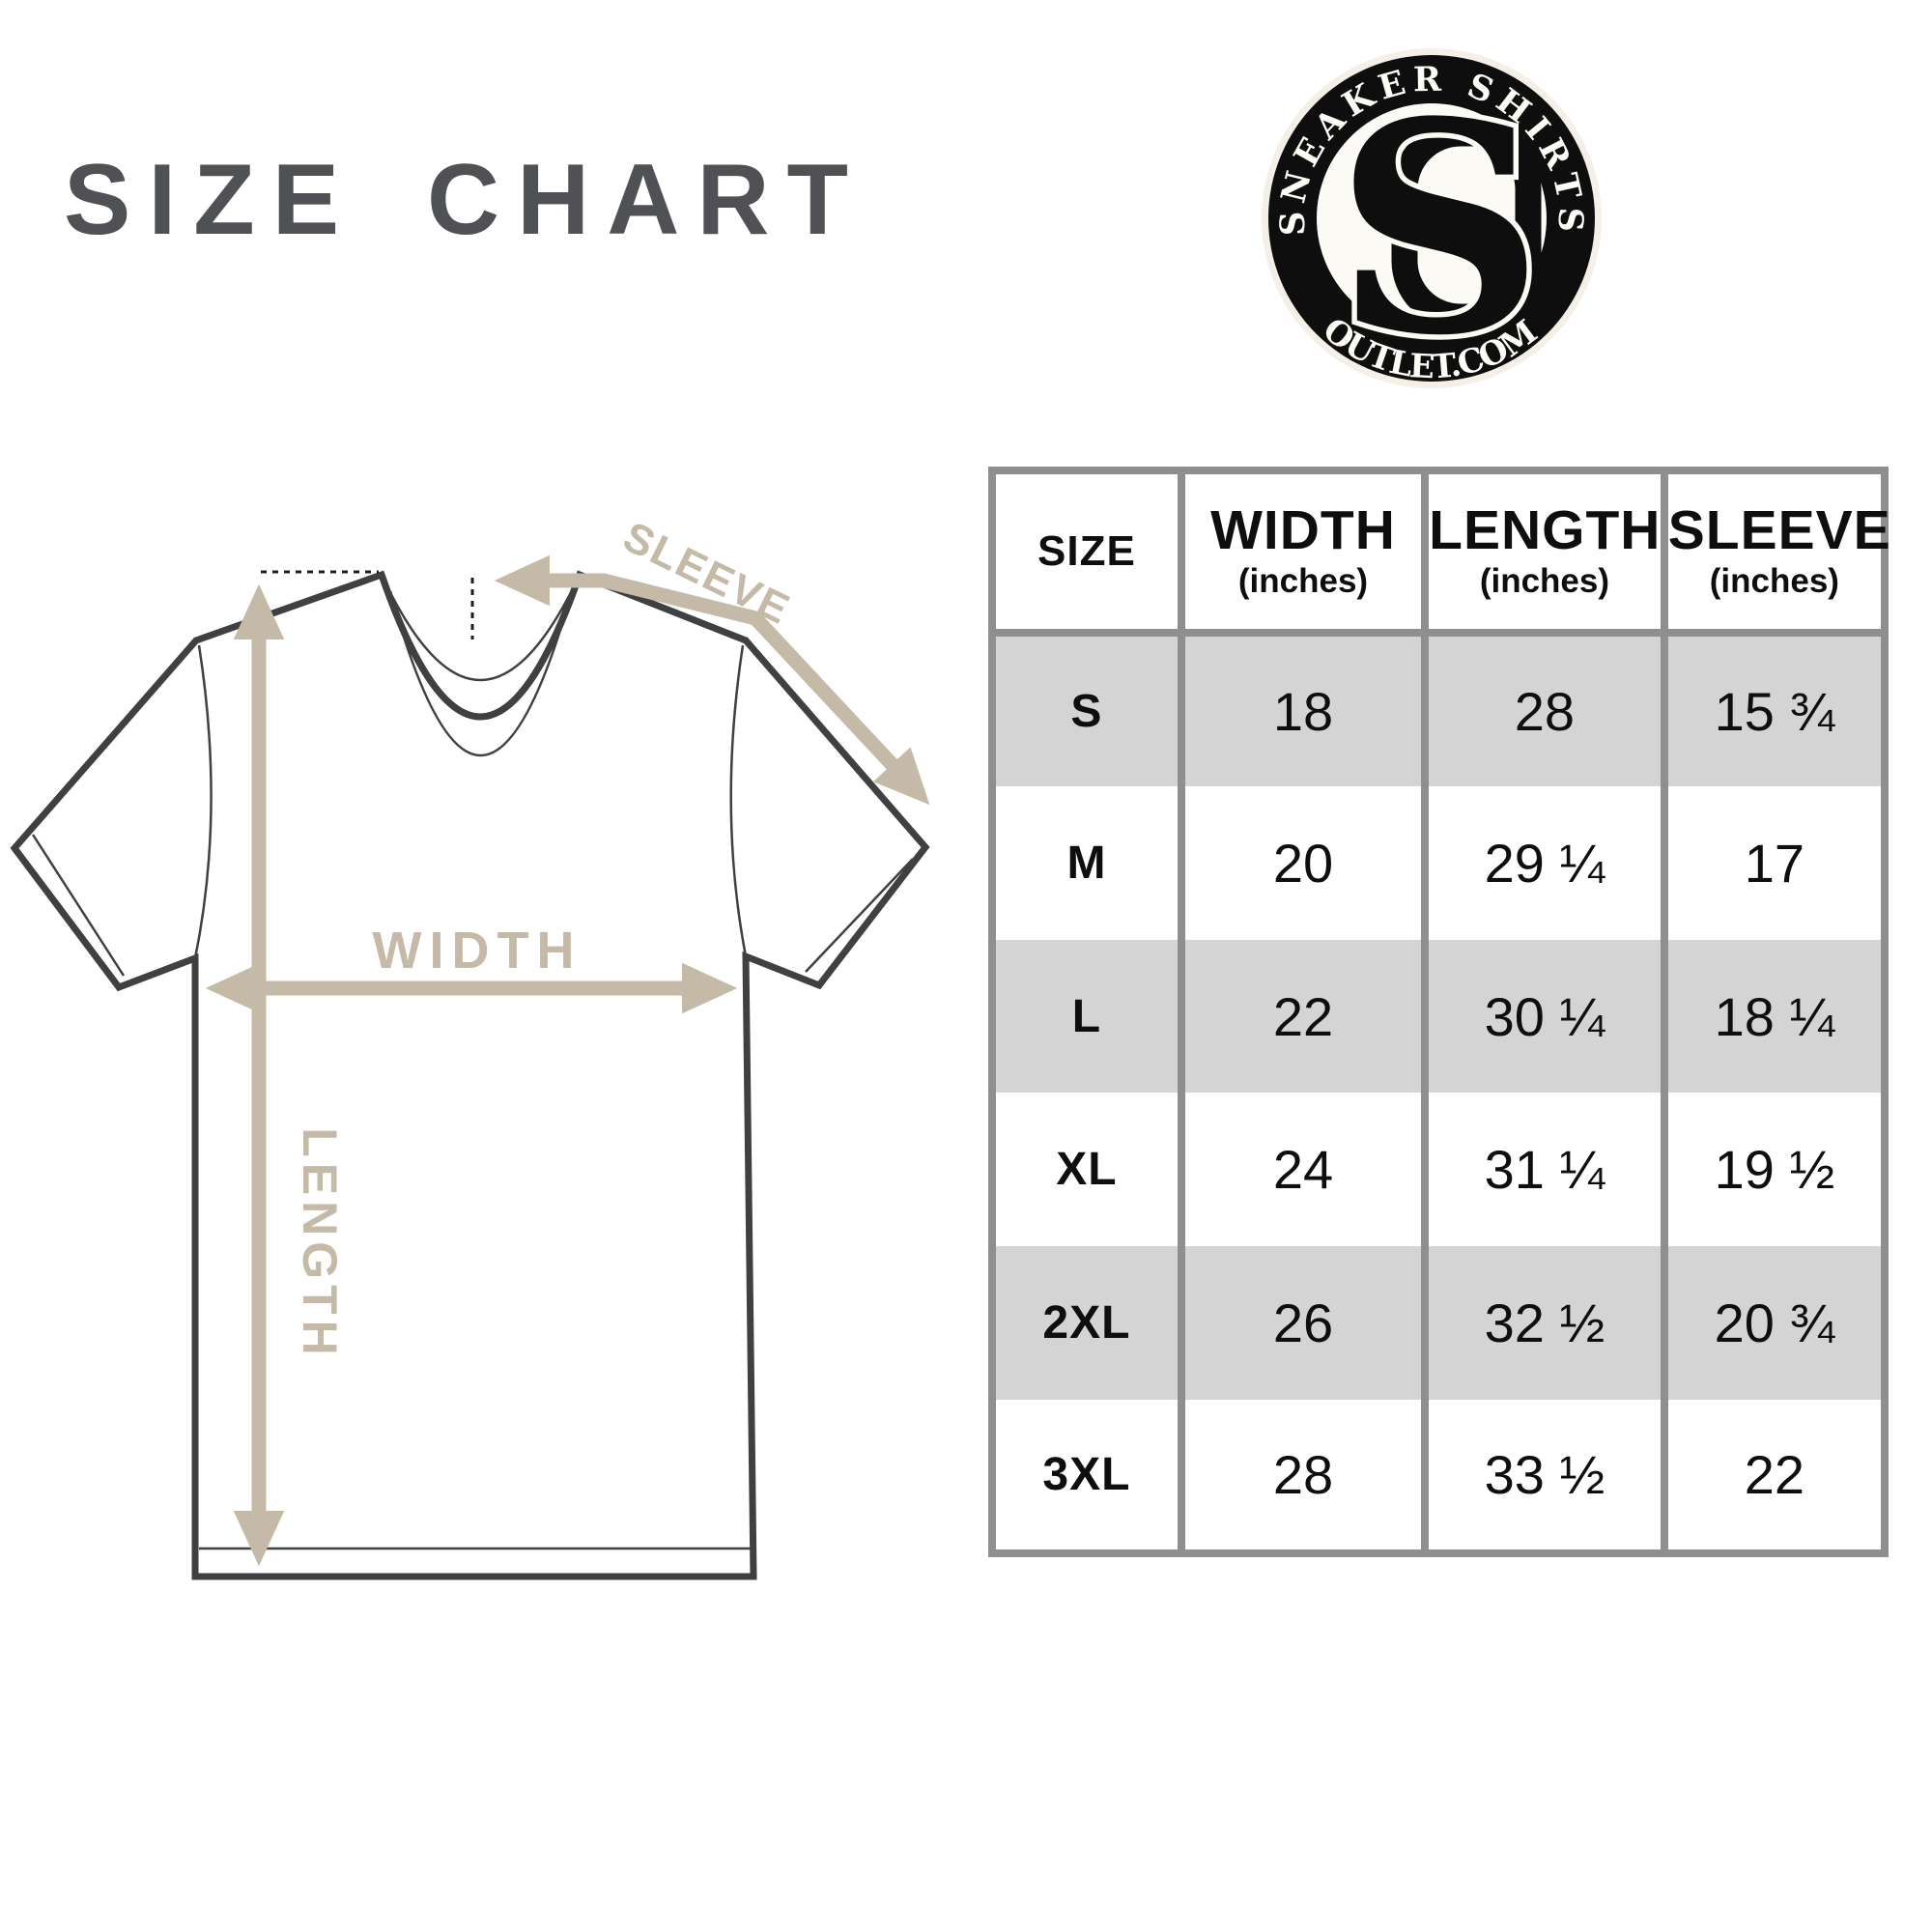 Image resolution: width=1932 pixels, height=1932 pixels. I want to click on sleeve-cell: 20 ¾, so click(1774, 1323).